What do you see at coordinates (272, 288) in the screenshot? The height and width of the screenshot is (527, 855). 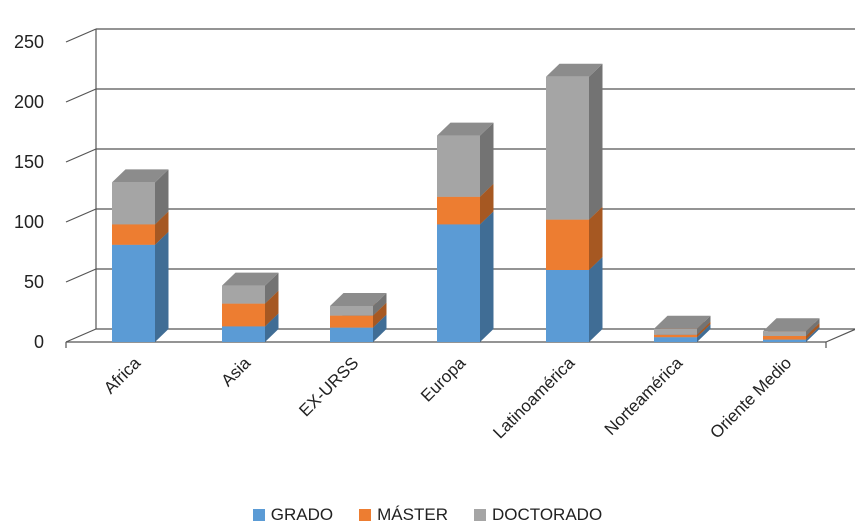 I see `bar-asia-doctorado-side` at bounding box center [272, 288].